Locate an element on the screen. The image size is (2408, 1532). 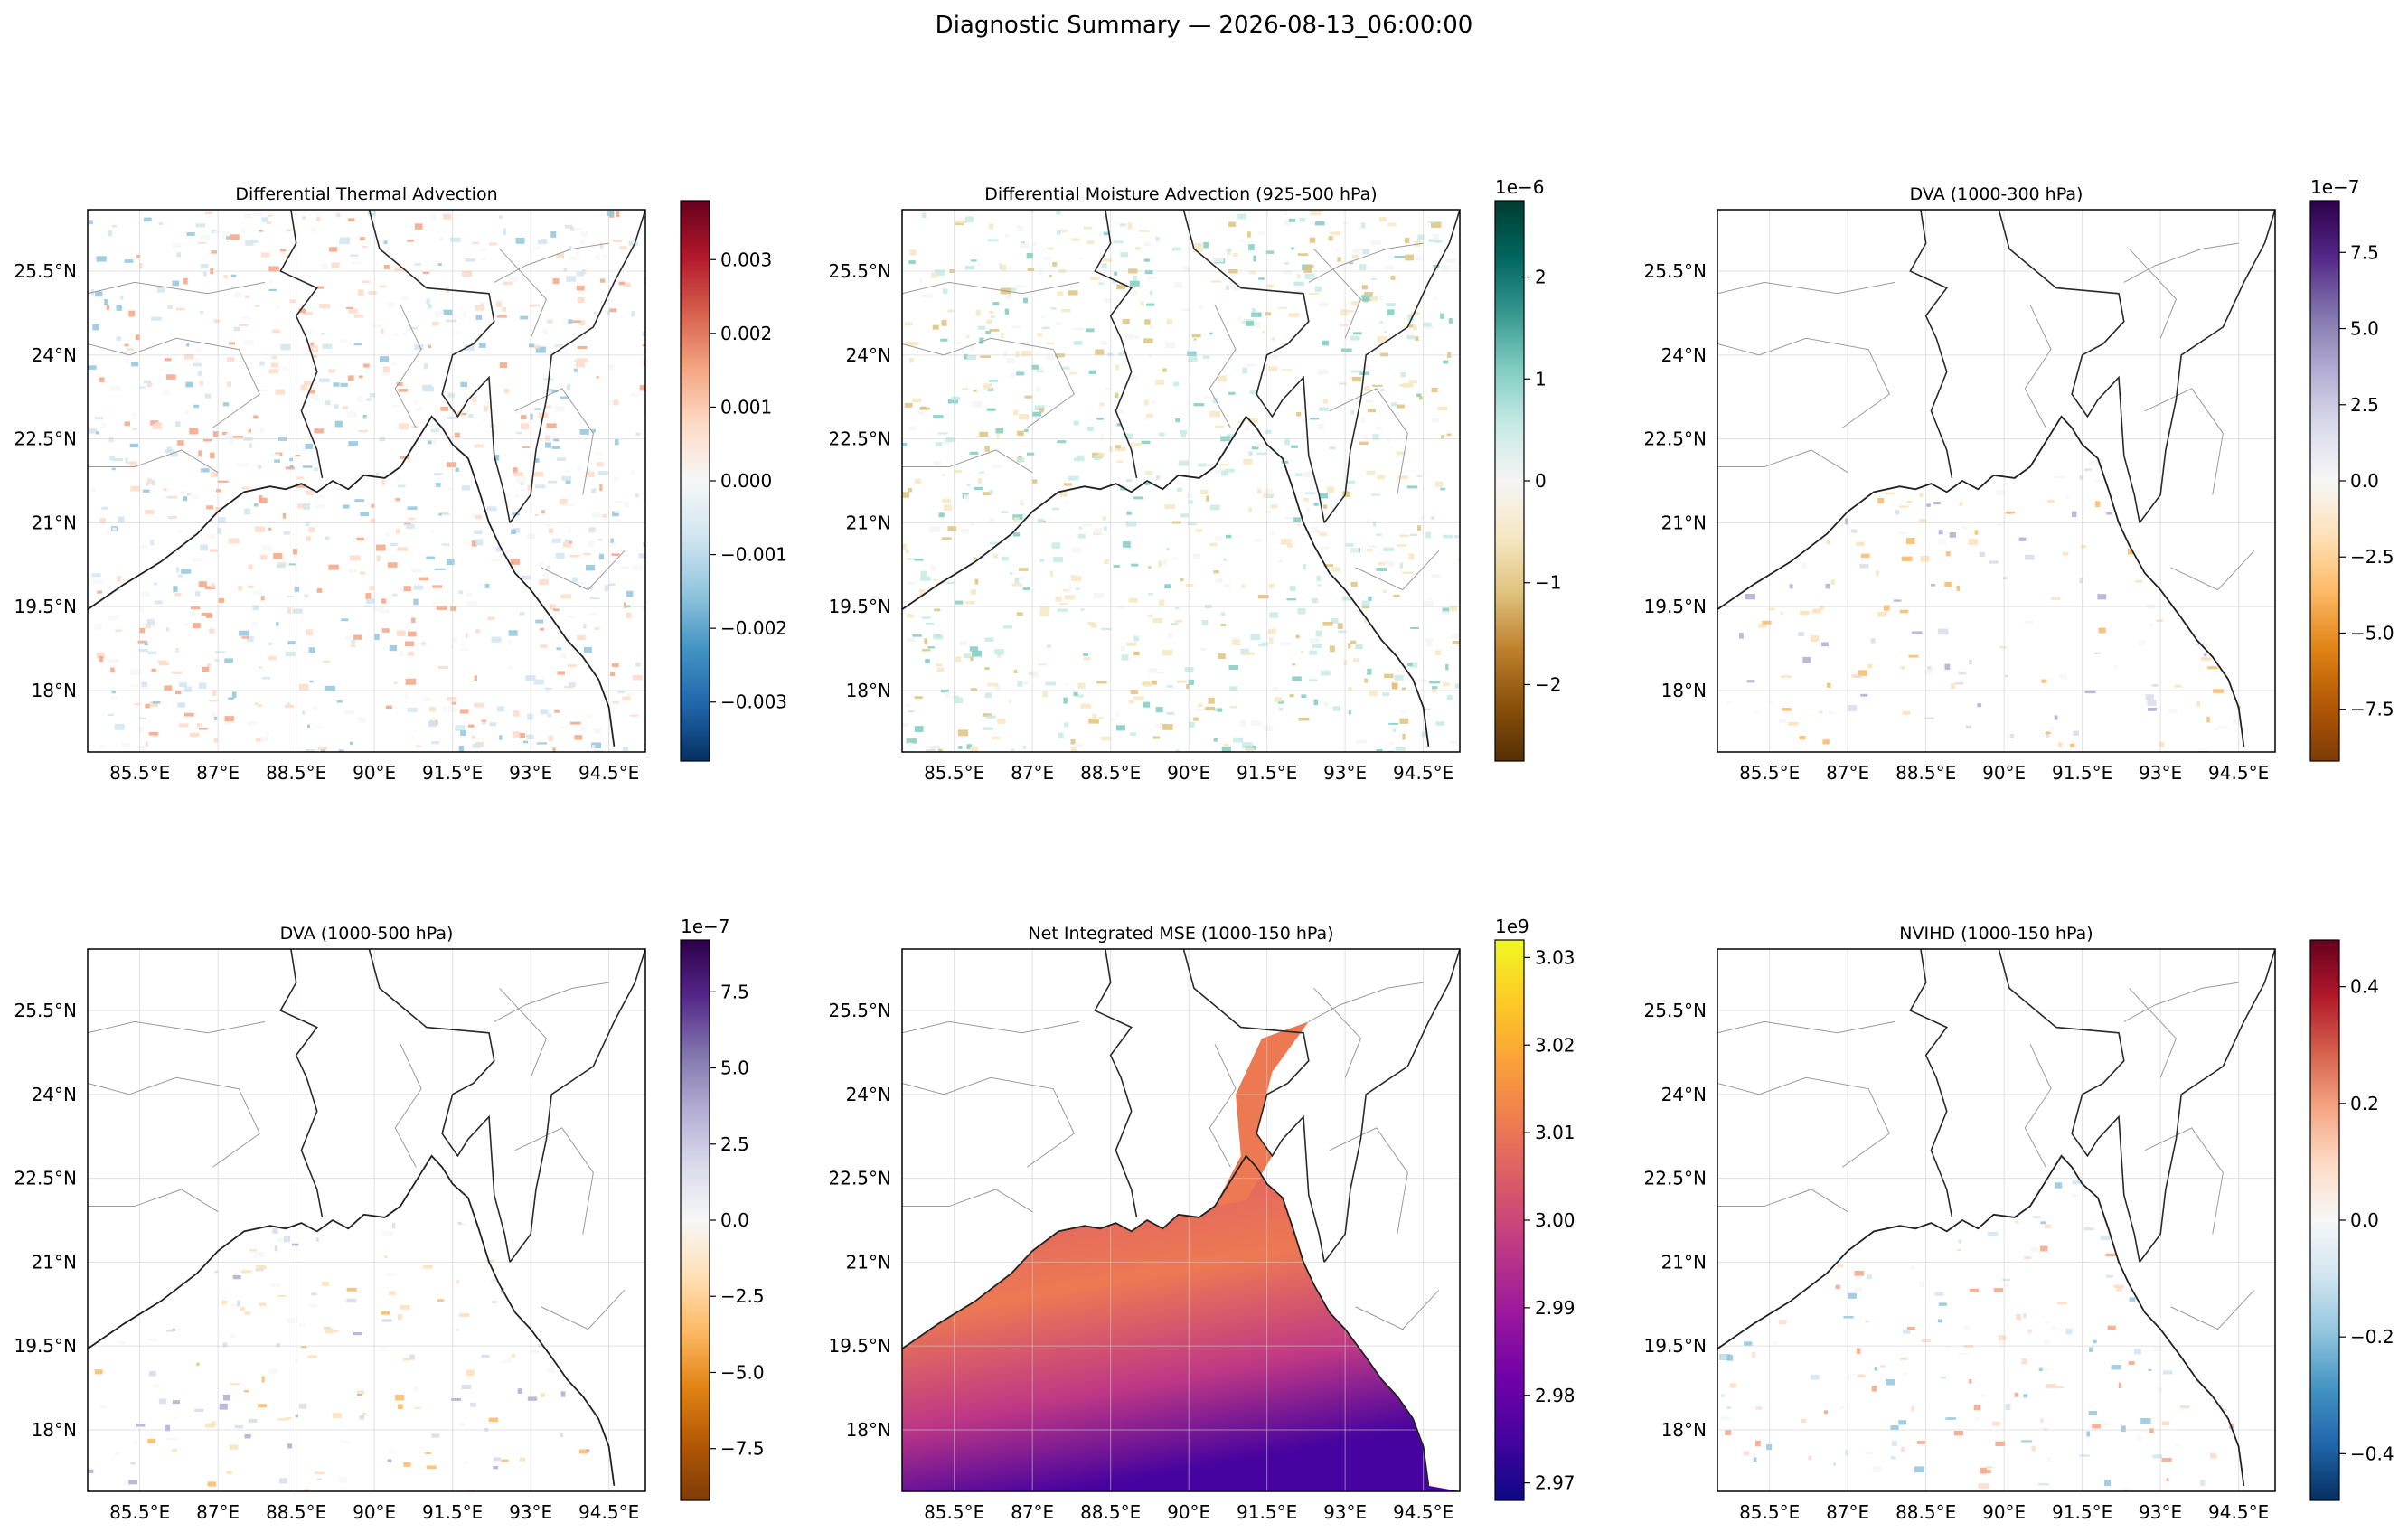
x-tick-label: 90°E is located at coordinates (374, 1512).